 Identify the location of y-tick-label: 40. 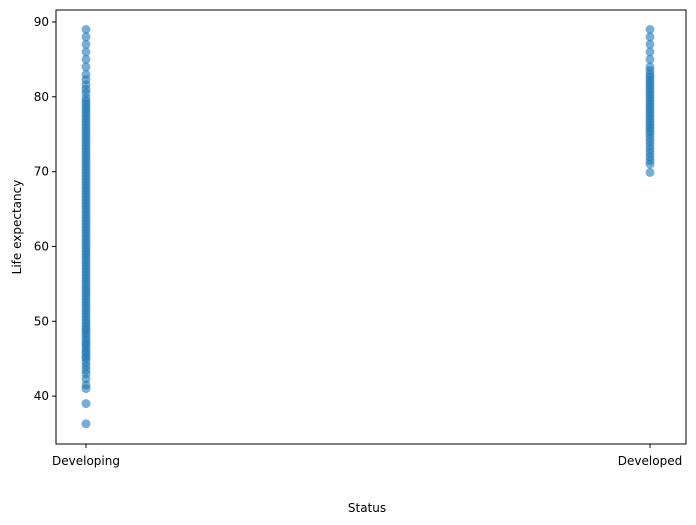
(41, 396).